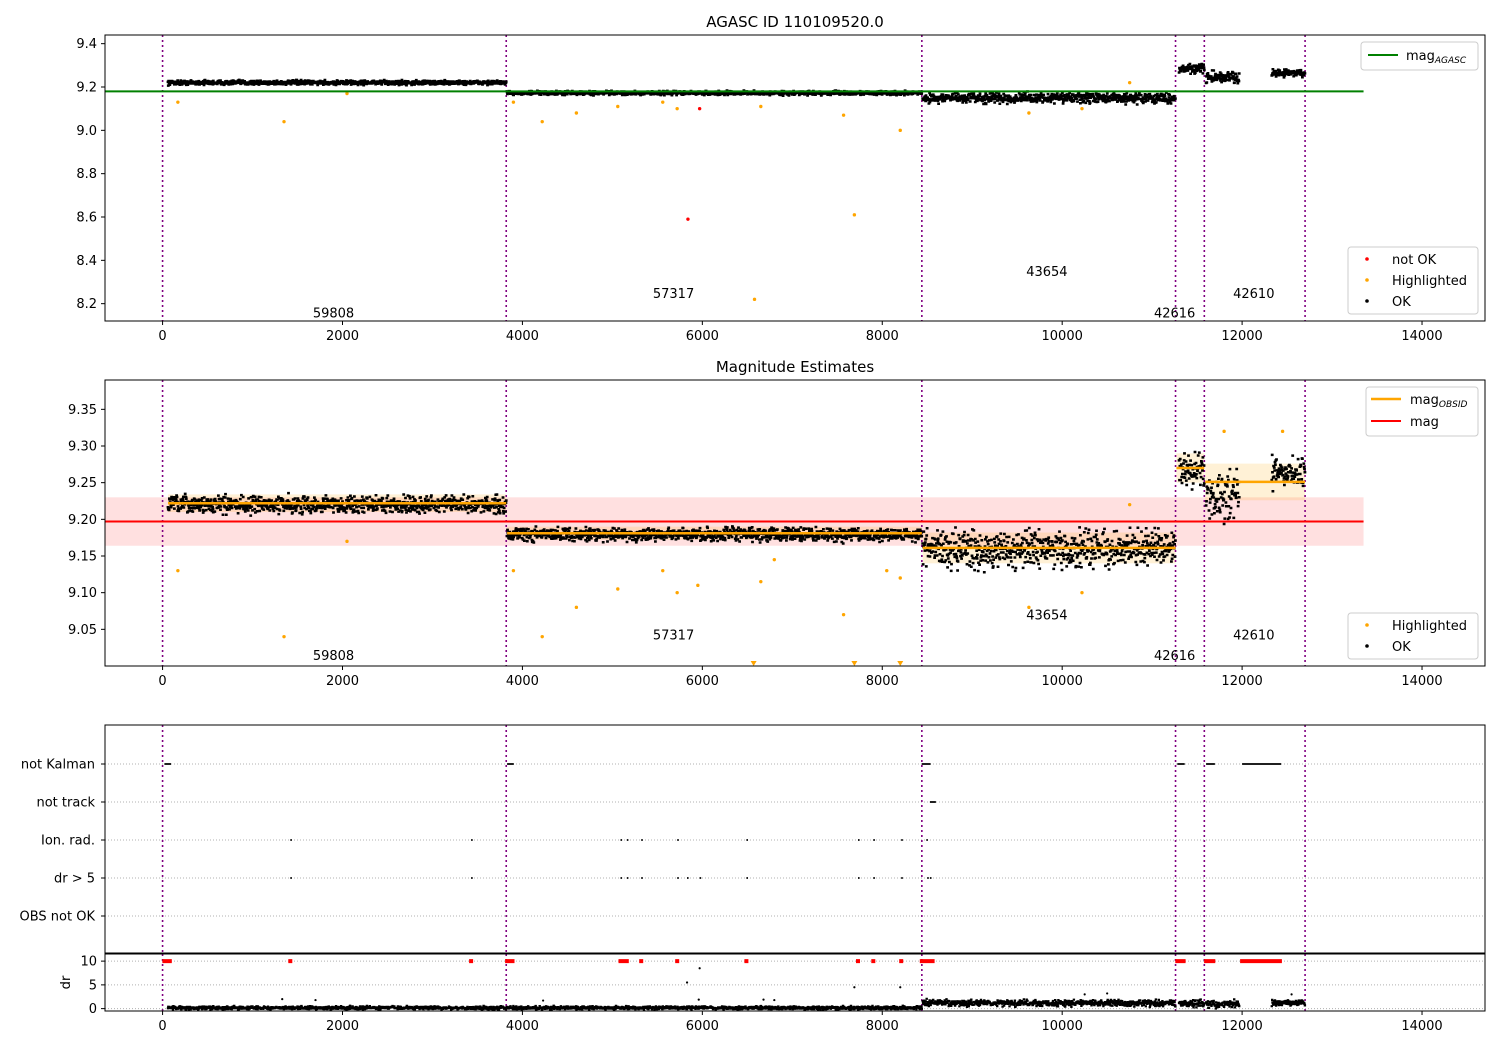 The width and height of the screenshot is (1500, 1050). Describe the element at coordinates (1419, 56) in the screenshot. I see `p1-legend-top` at that location.